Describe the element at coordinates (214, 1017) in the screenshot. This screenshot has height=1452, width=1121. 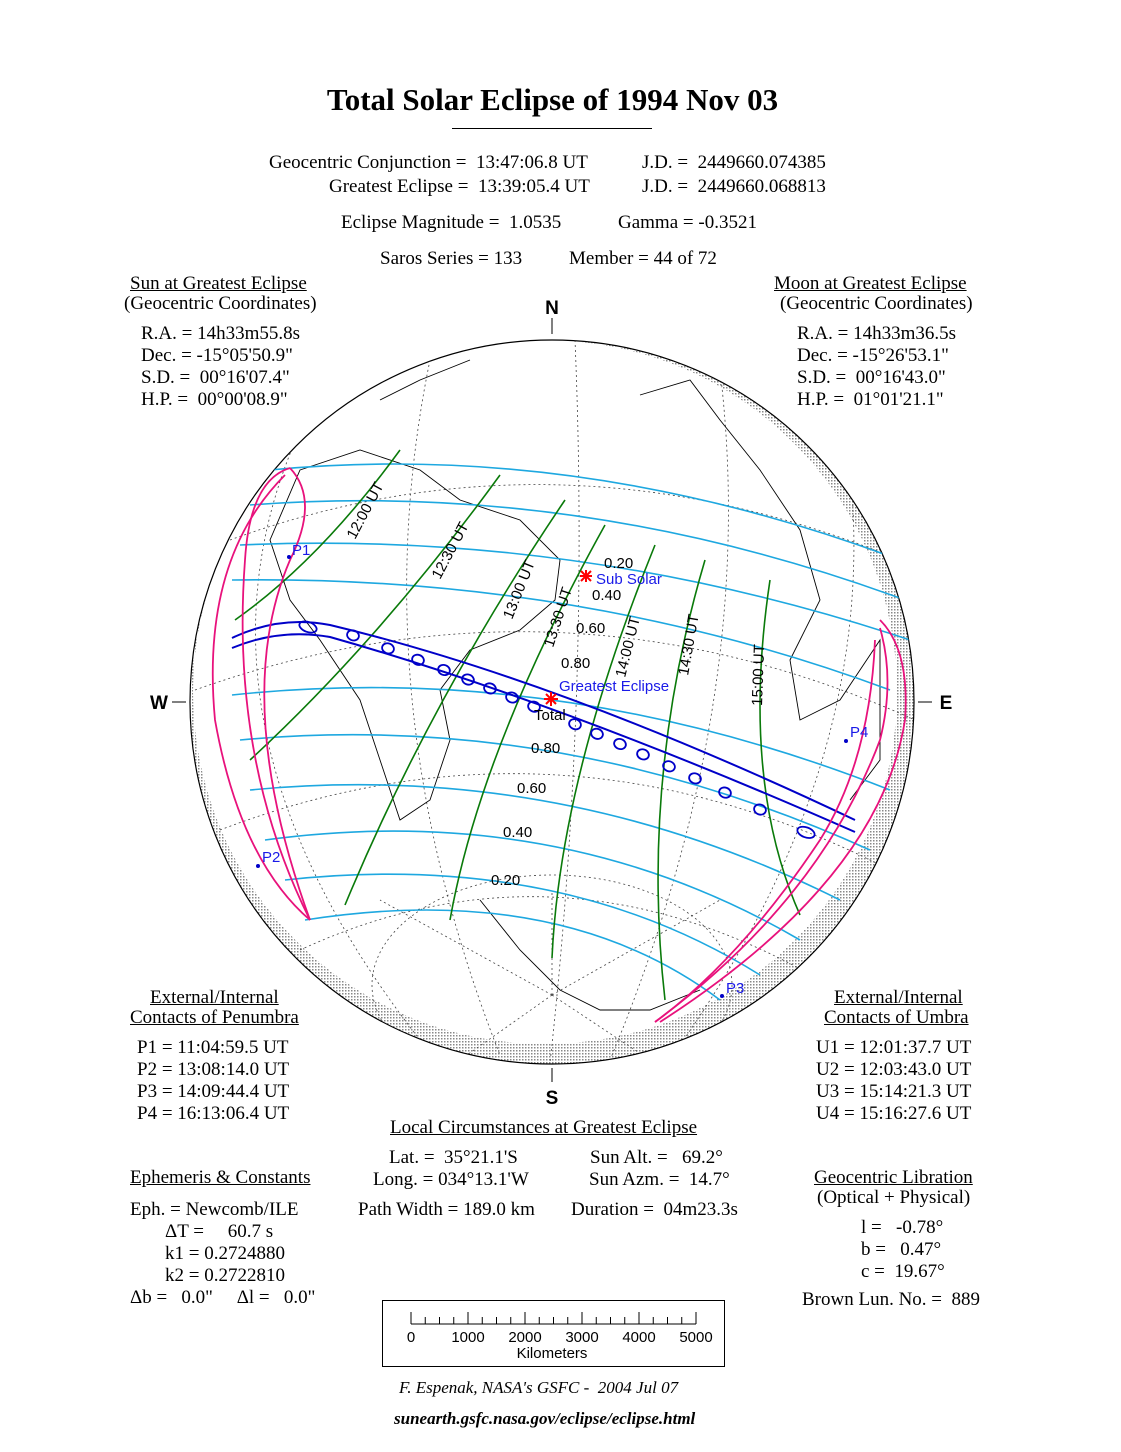
I see `penumbra-heading-2: Contacts of Penumbra` at that location.